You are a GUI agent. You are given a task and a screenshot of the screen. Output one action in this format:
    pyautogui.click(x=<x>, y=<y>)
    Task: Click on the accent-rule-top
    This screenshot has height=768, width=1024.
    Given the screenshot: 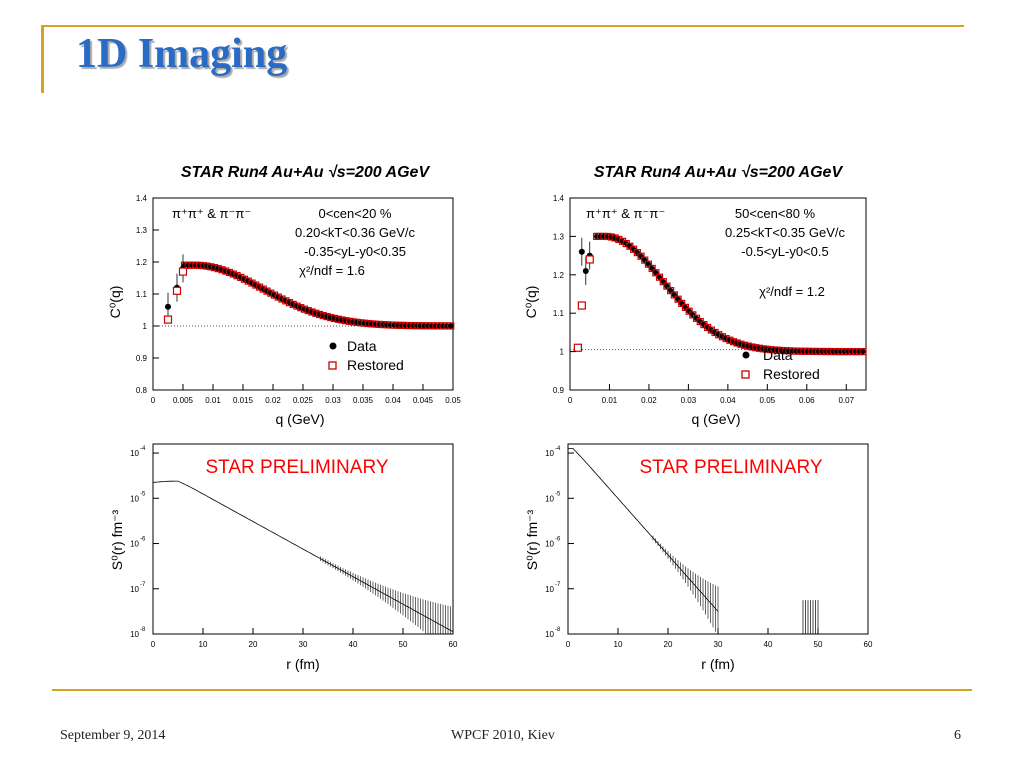 What is the action you would take?
    pyautogui.click(x=502, y=26)
    